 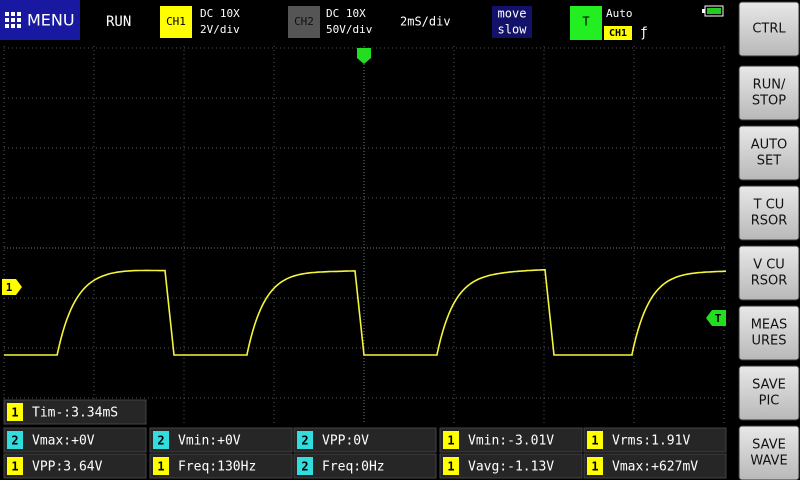 I want to click on side-button-label: URES, so click(x=768, y=341).